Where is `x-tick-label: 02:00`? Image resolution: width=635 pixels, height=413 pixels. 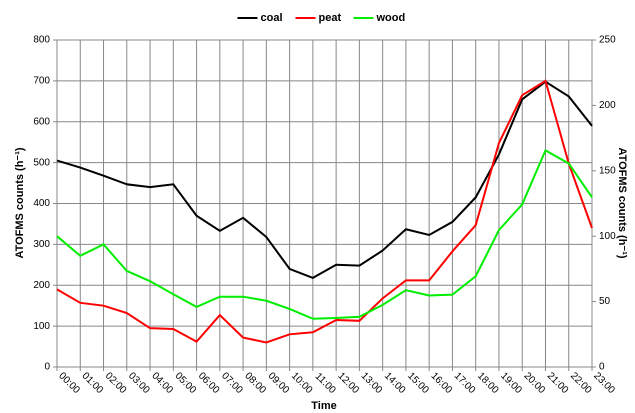 x-tick-label: 02:00 is located at coordinates (116, 383).